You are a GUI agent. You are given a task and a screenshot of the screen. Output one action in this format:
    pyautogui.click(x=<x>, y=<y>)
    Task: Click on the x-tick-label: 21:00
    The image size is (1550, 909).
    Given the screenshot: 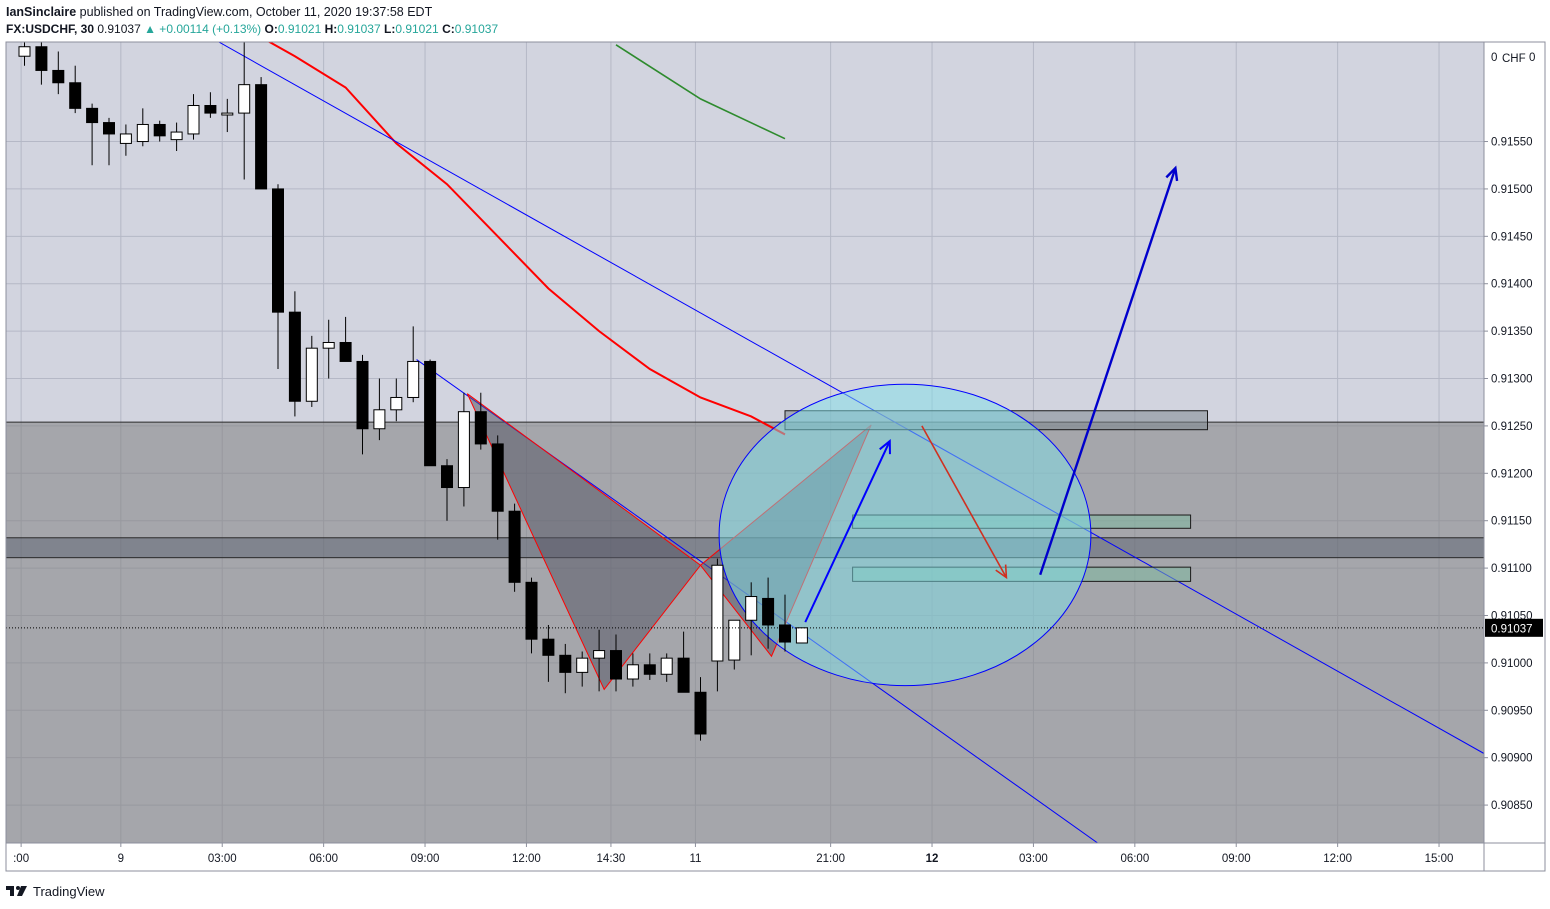 What is the action you would take?
    pyautogui.click(x=830, y=859)
    